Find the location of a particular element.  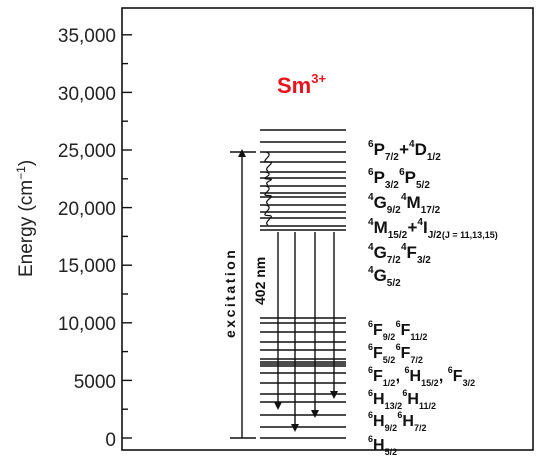

nonradiative-relaxation is located at coordinates (268, 188).